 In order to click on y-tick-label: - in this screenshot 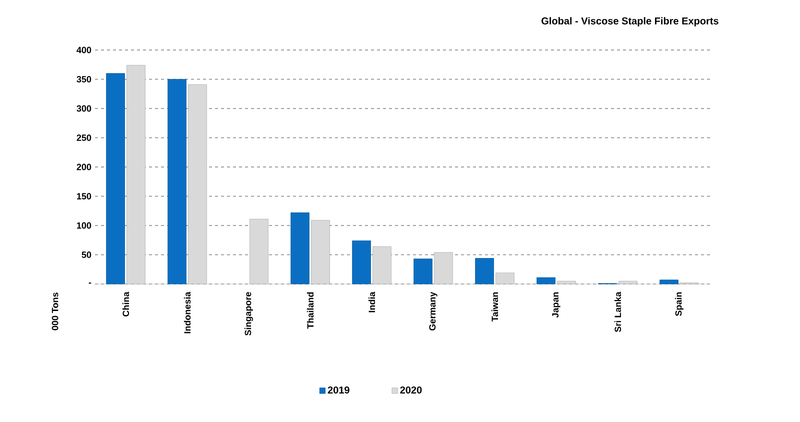, I will do `click(90, 283)`.